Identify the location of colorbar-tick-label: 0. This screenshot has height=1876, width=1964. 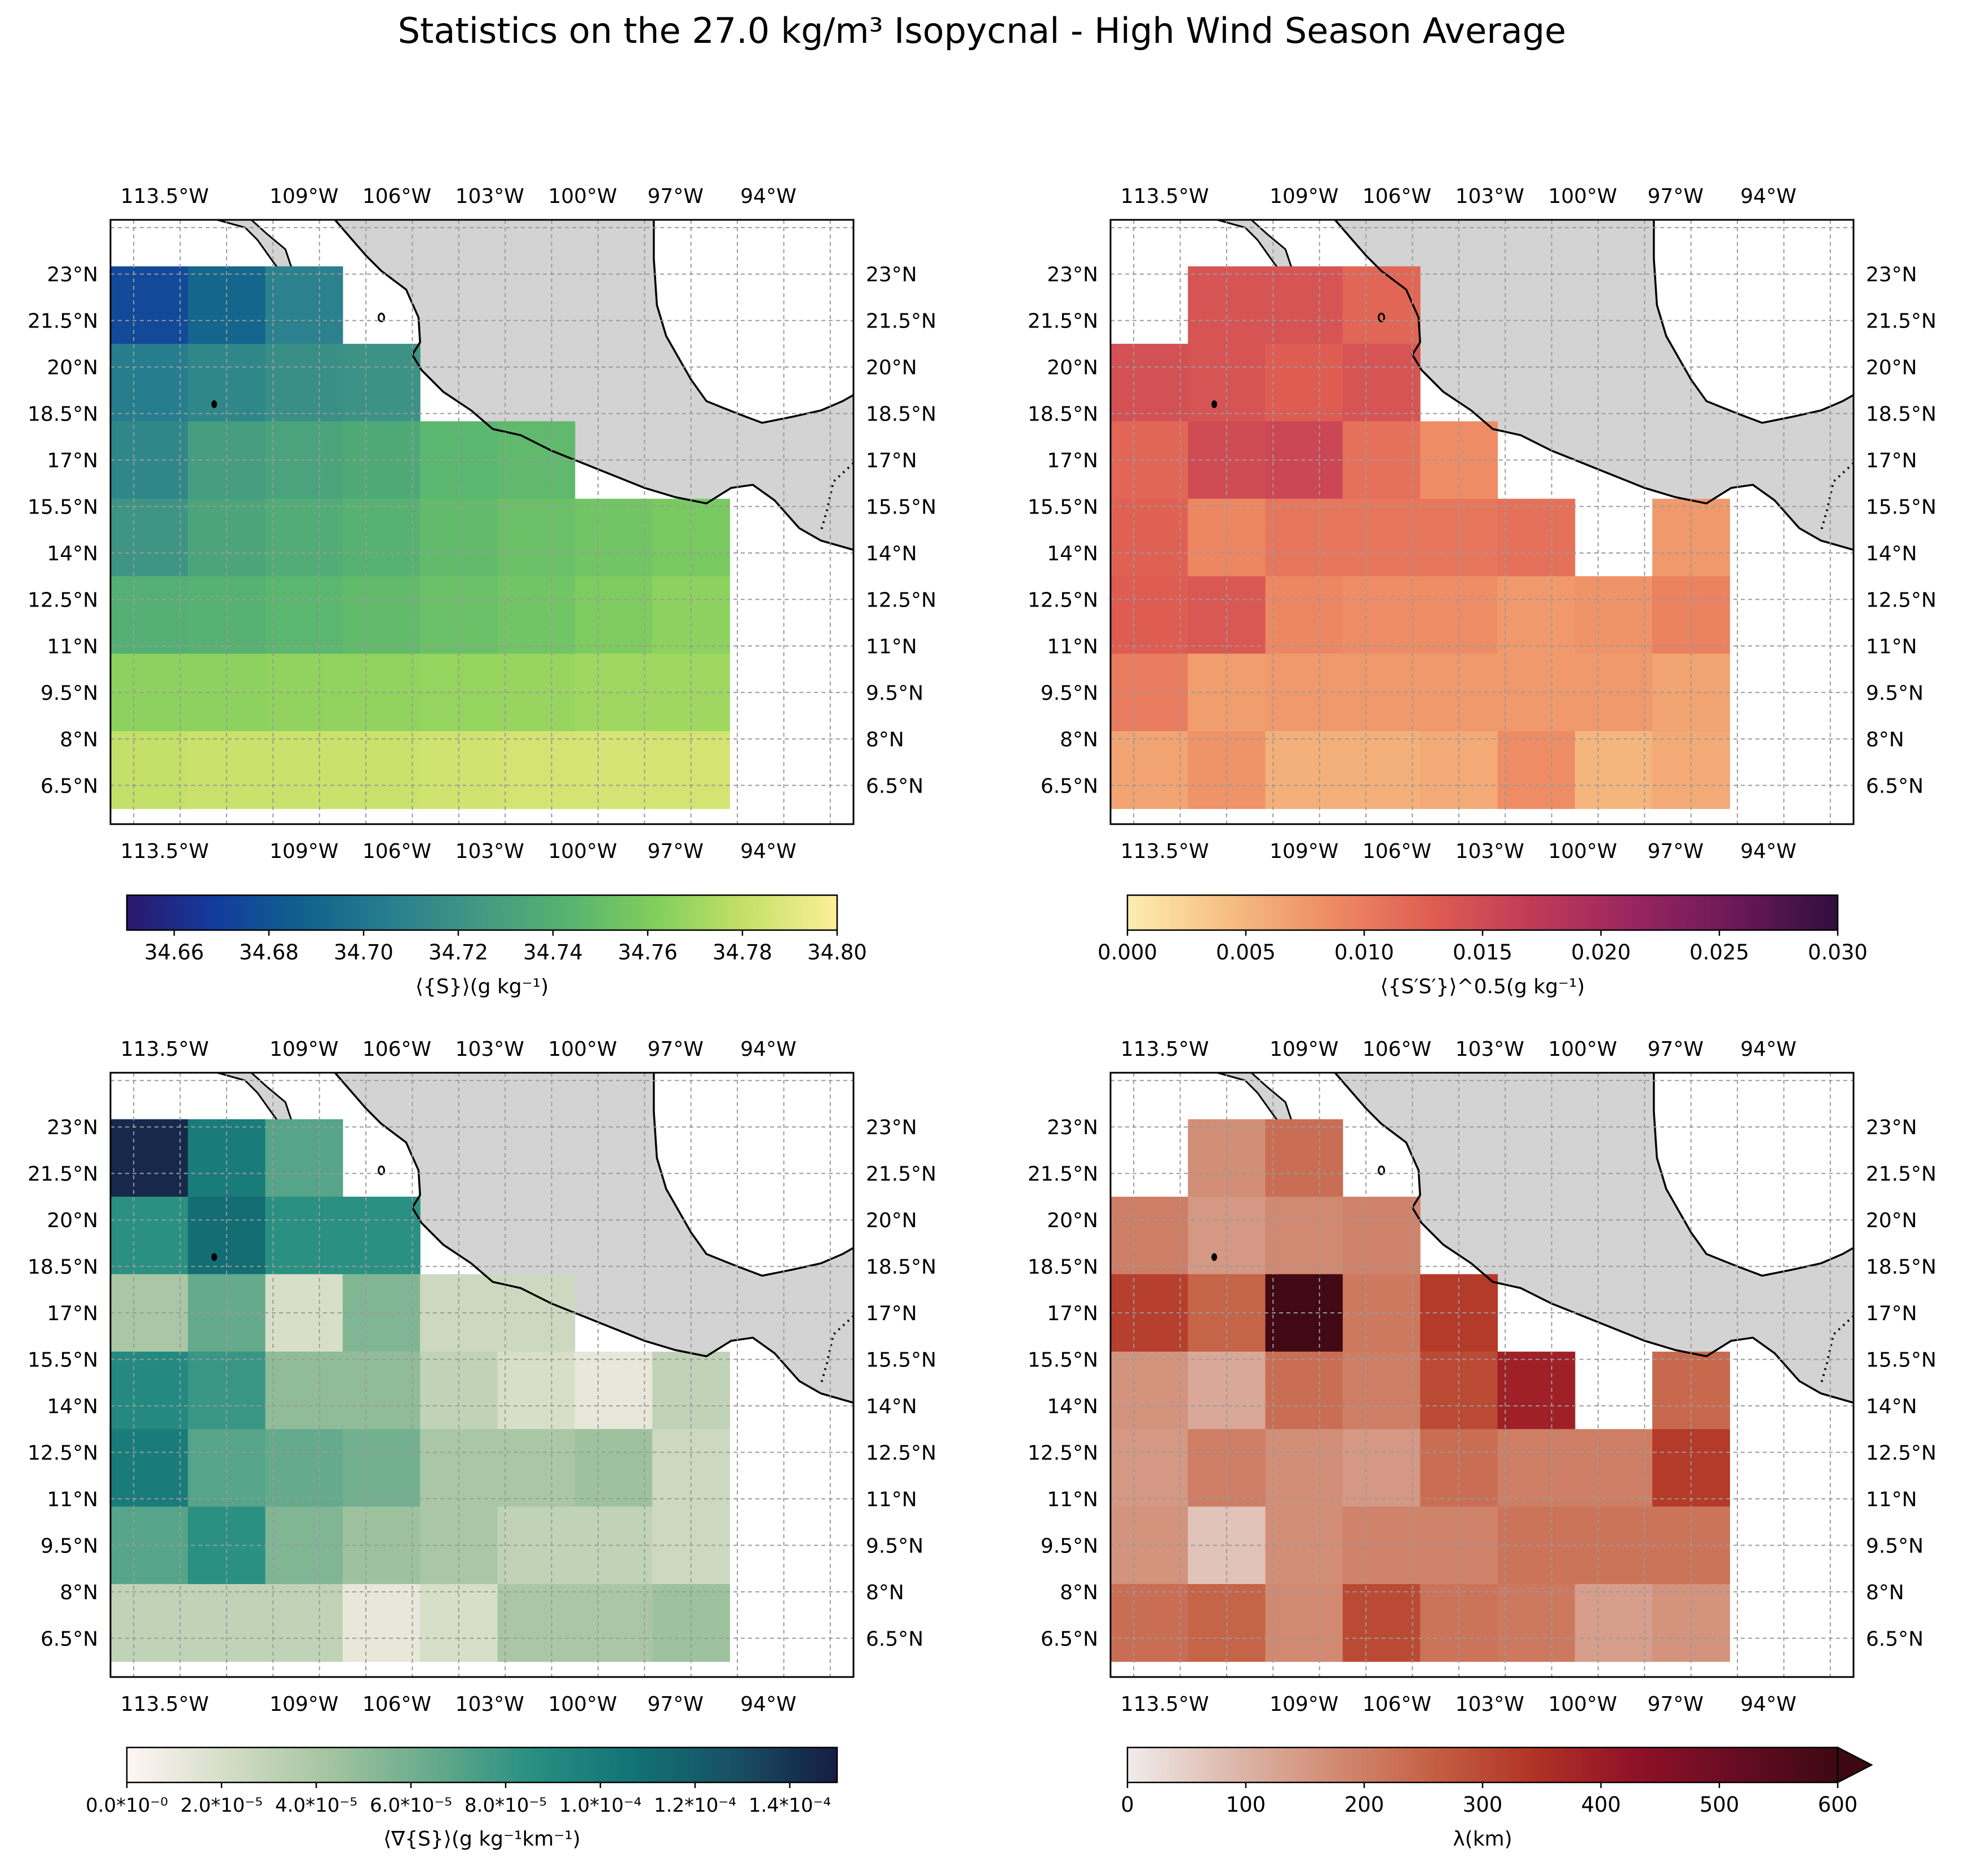
(1127, 1805).